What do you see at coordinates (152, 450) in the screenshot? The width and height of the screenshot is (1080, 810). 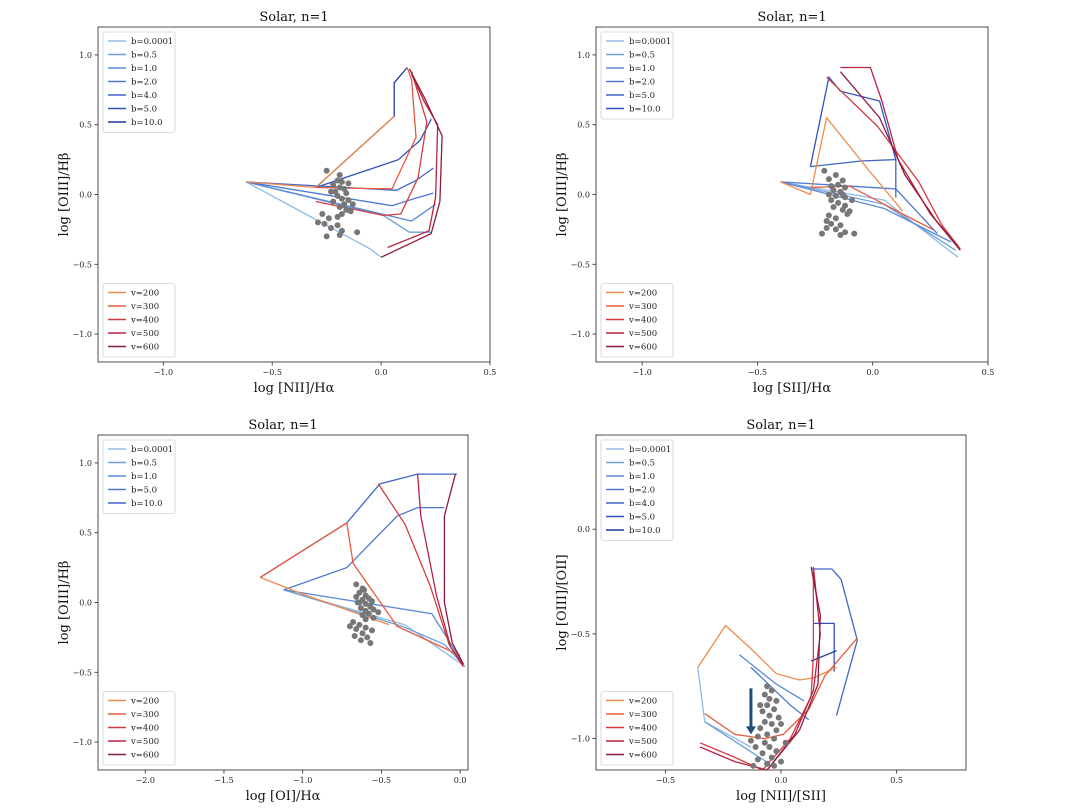 I see `legend-label: b=0.0001` at bounding box center [152, 450].